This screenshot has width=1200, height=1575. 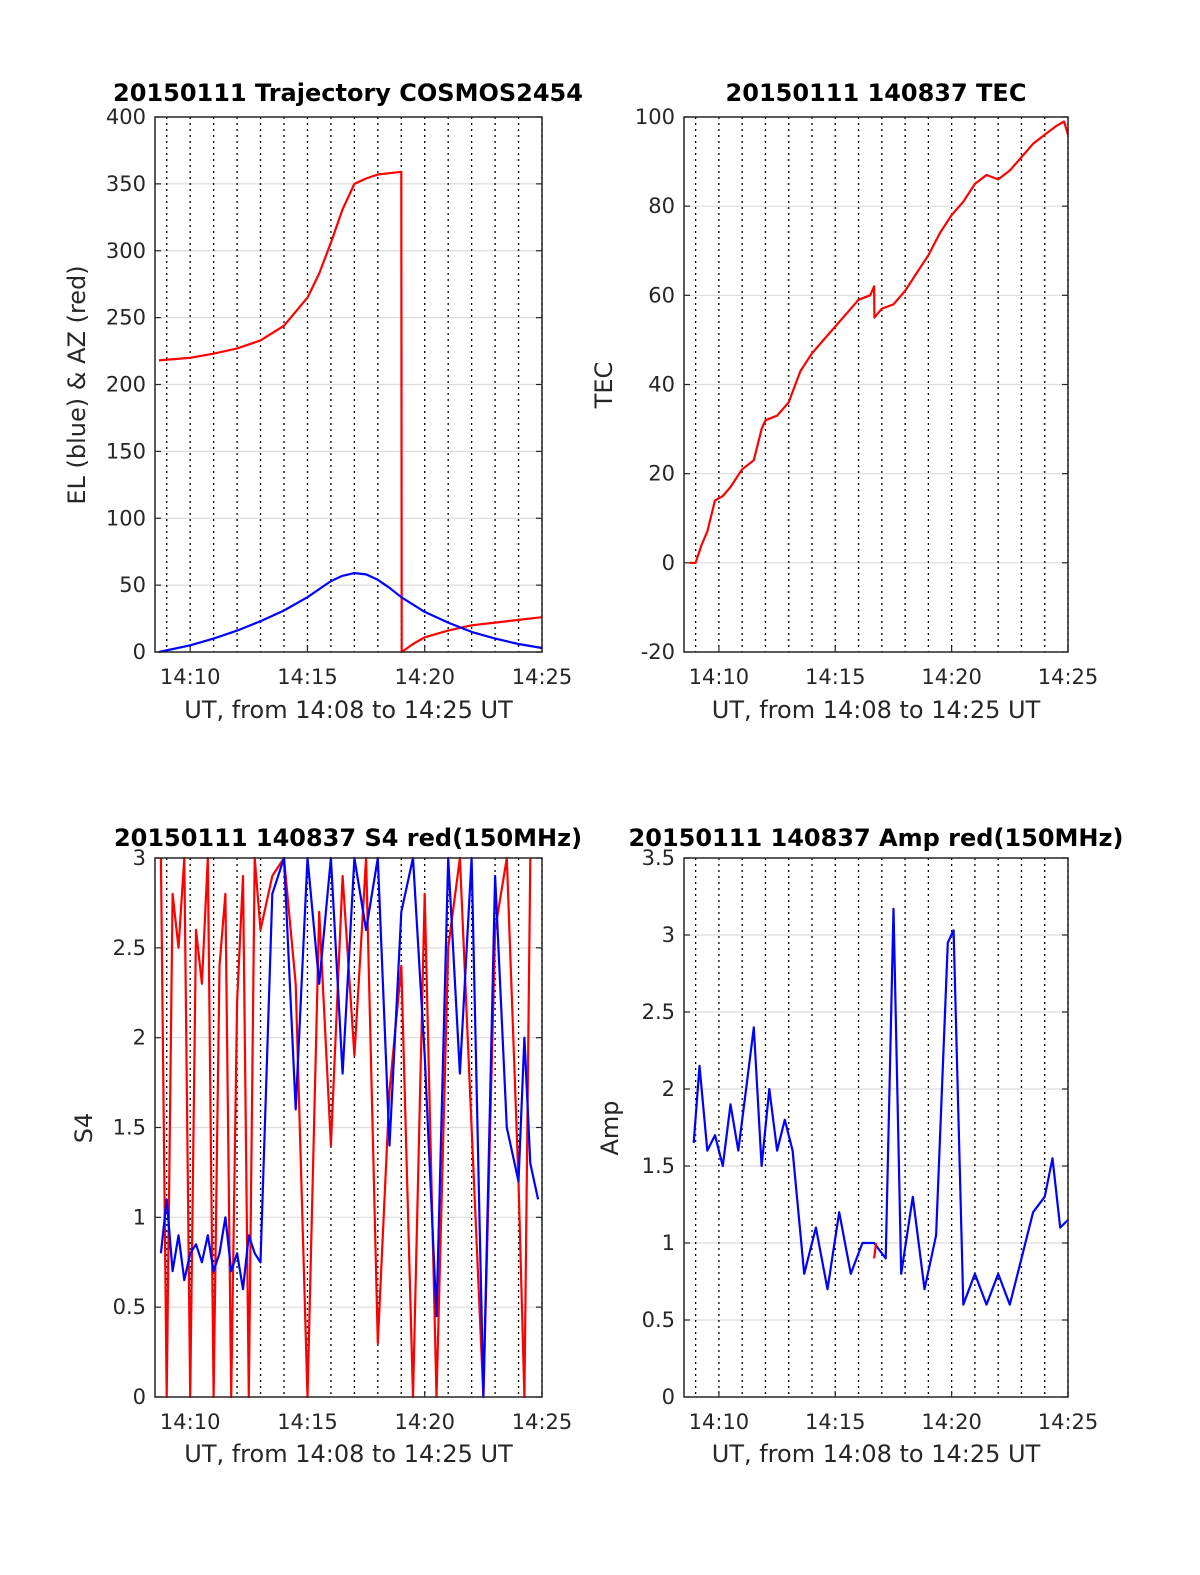 What do you see at coordinates (610, 1127) in the screenshot?
I see `y-axis-label: Amp` at bounding box center [610, 1127].